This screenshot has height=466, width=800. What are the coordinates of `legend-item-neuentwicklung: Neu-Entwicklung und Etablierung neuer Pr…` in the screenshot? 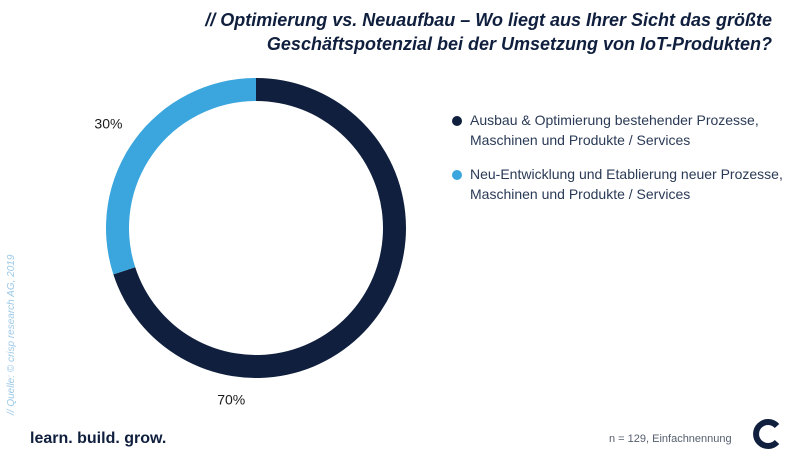 It's located at (622, 184).